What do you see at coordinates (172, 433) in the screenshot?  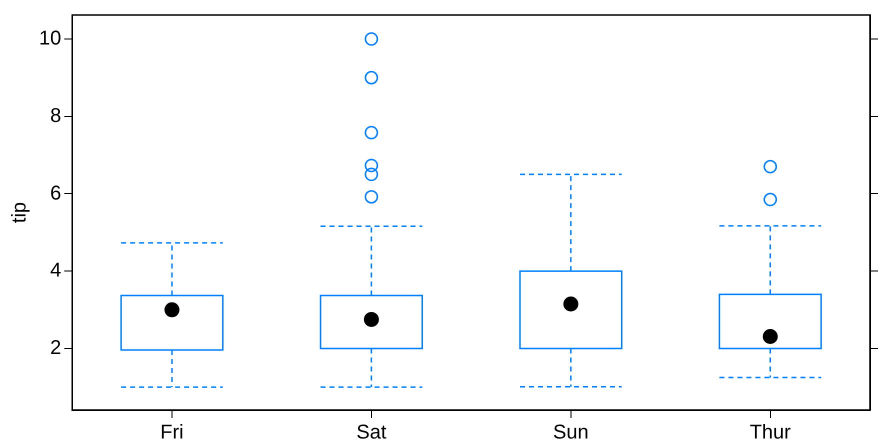 I see `x-tick-label: Fri` at bounding box center [172, 433].